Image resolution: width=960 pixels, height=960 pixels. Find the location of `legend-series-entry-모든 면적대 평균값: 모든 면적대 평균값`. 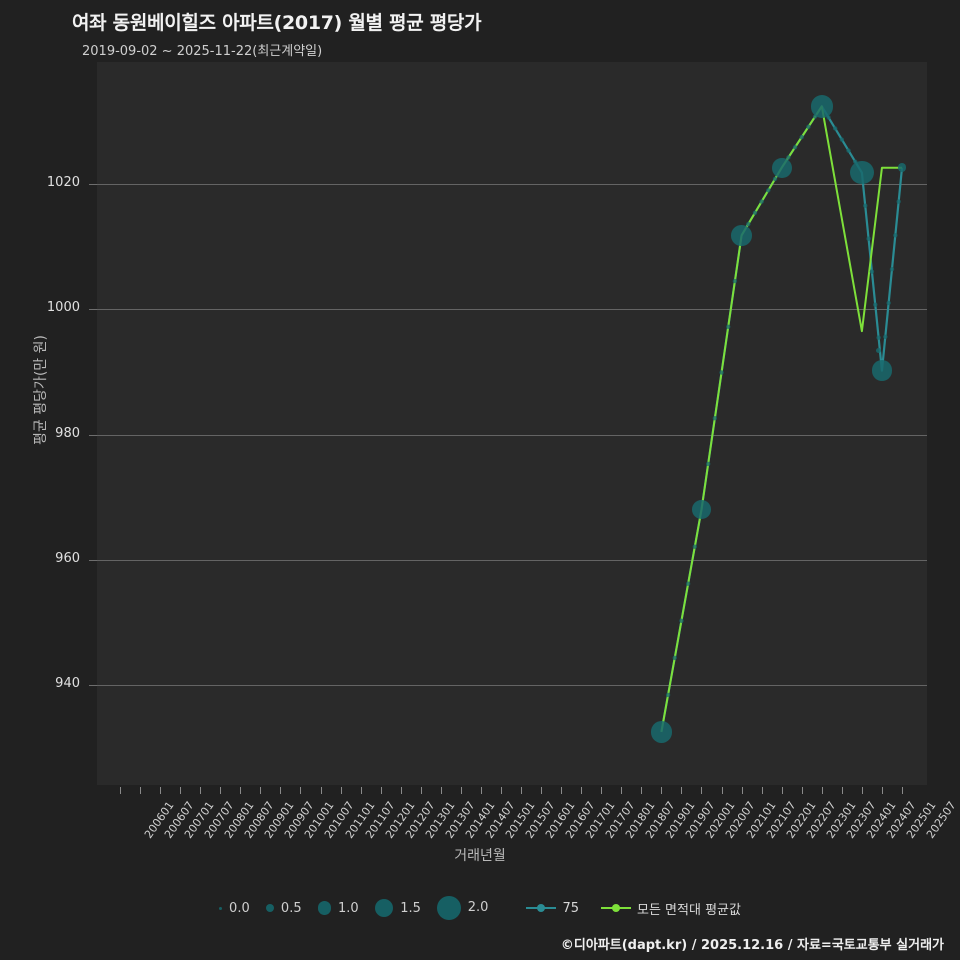

legend-series-entry-모든 면적대 평균값: 모든 면적대 평균값 is located at coordinates (671, 908).